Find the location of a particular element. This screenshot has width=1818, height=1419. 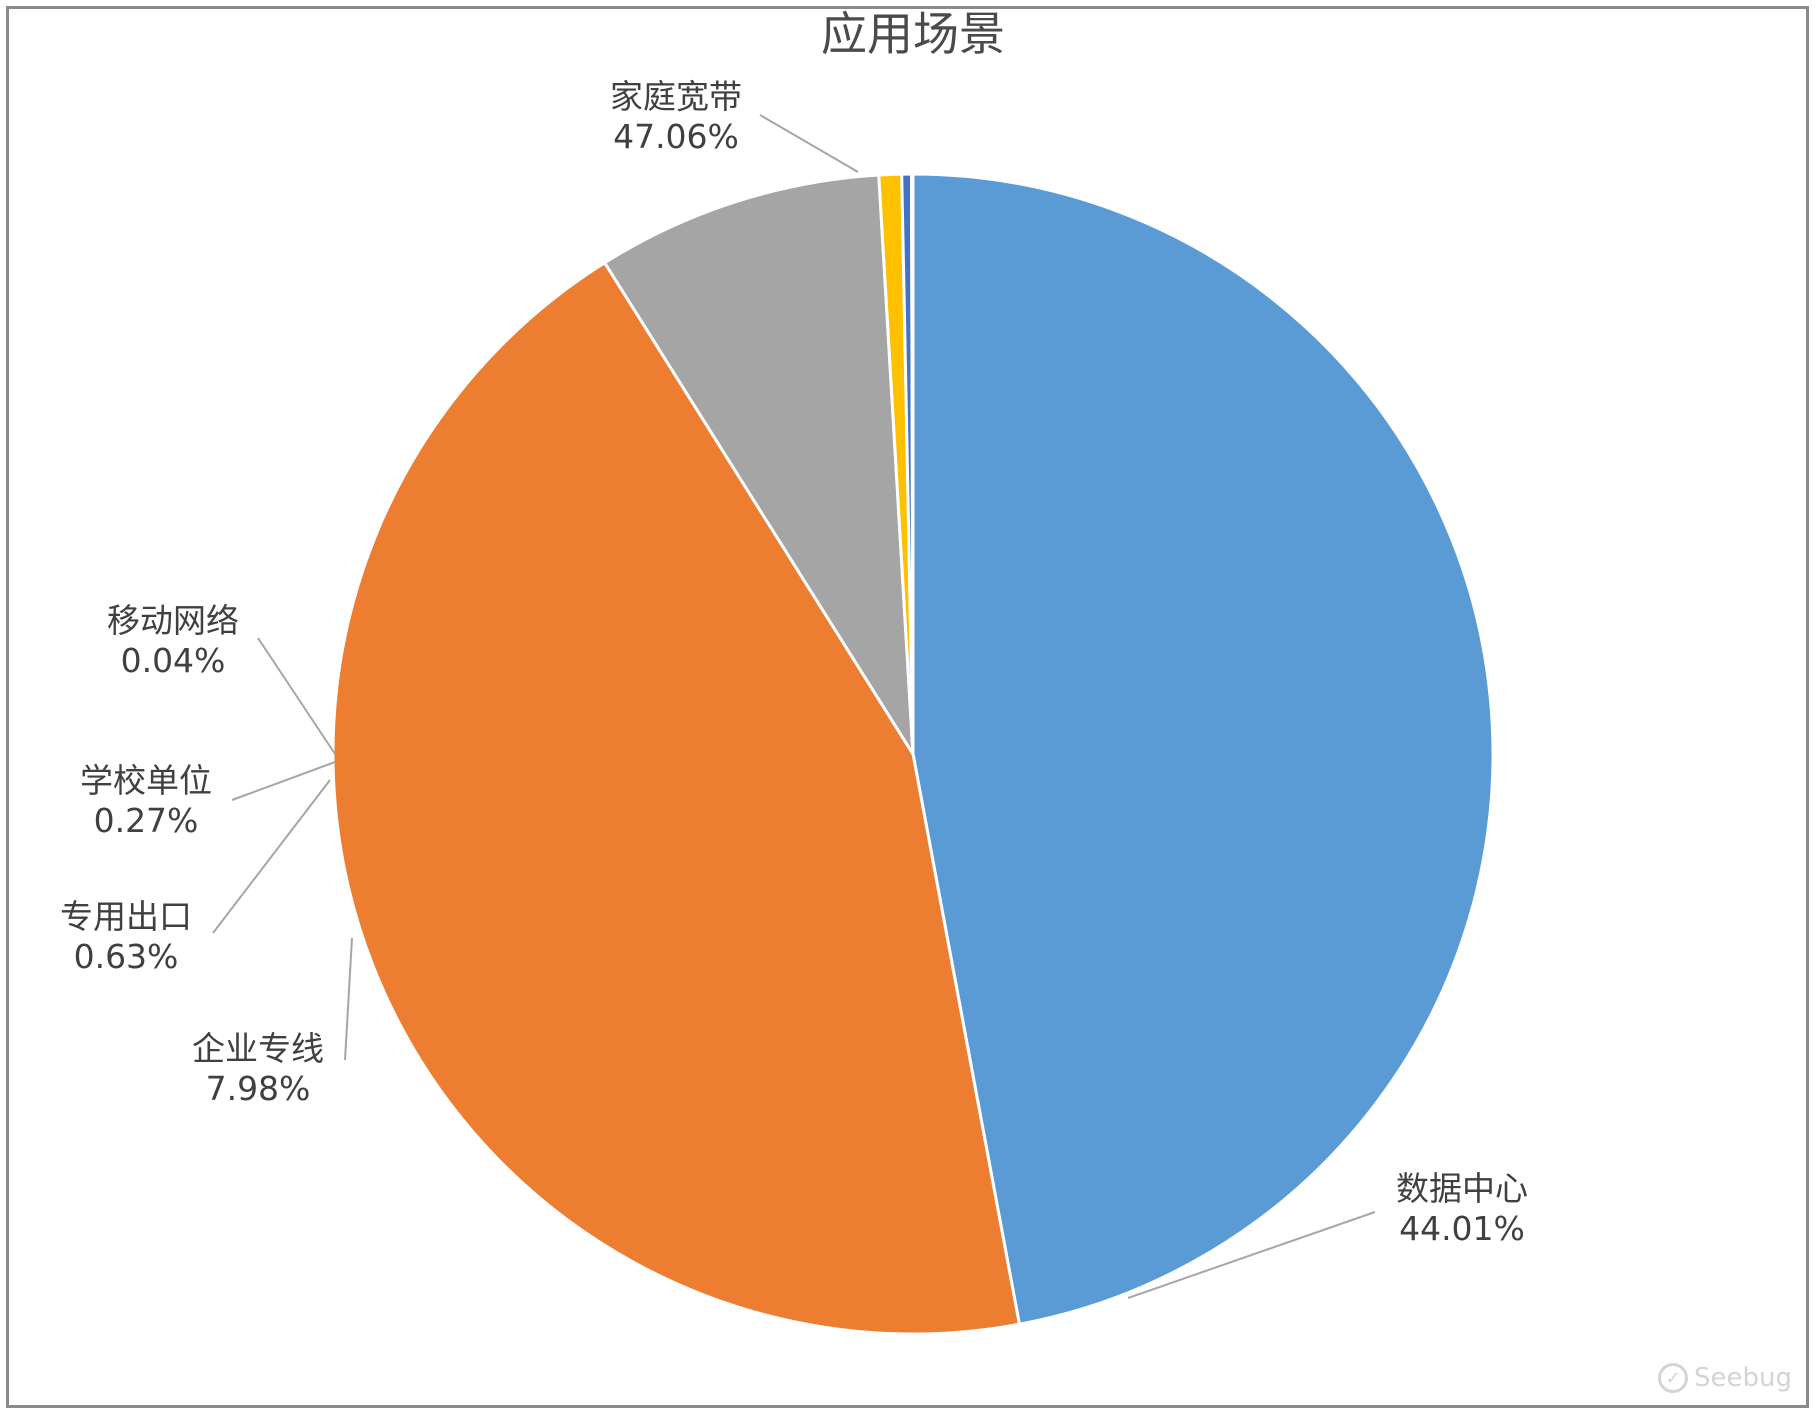

slice-label-4: 学校单位 is located at coordinates (146, 780).